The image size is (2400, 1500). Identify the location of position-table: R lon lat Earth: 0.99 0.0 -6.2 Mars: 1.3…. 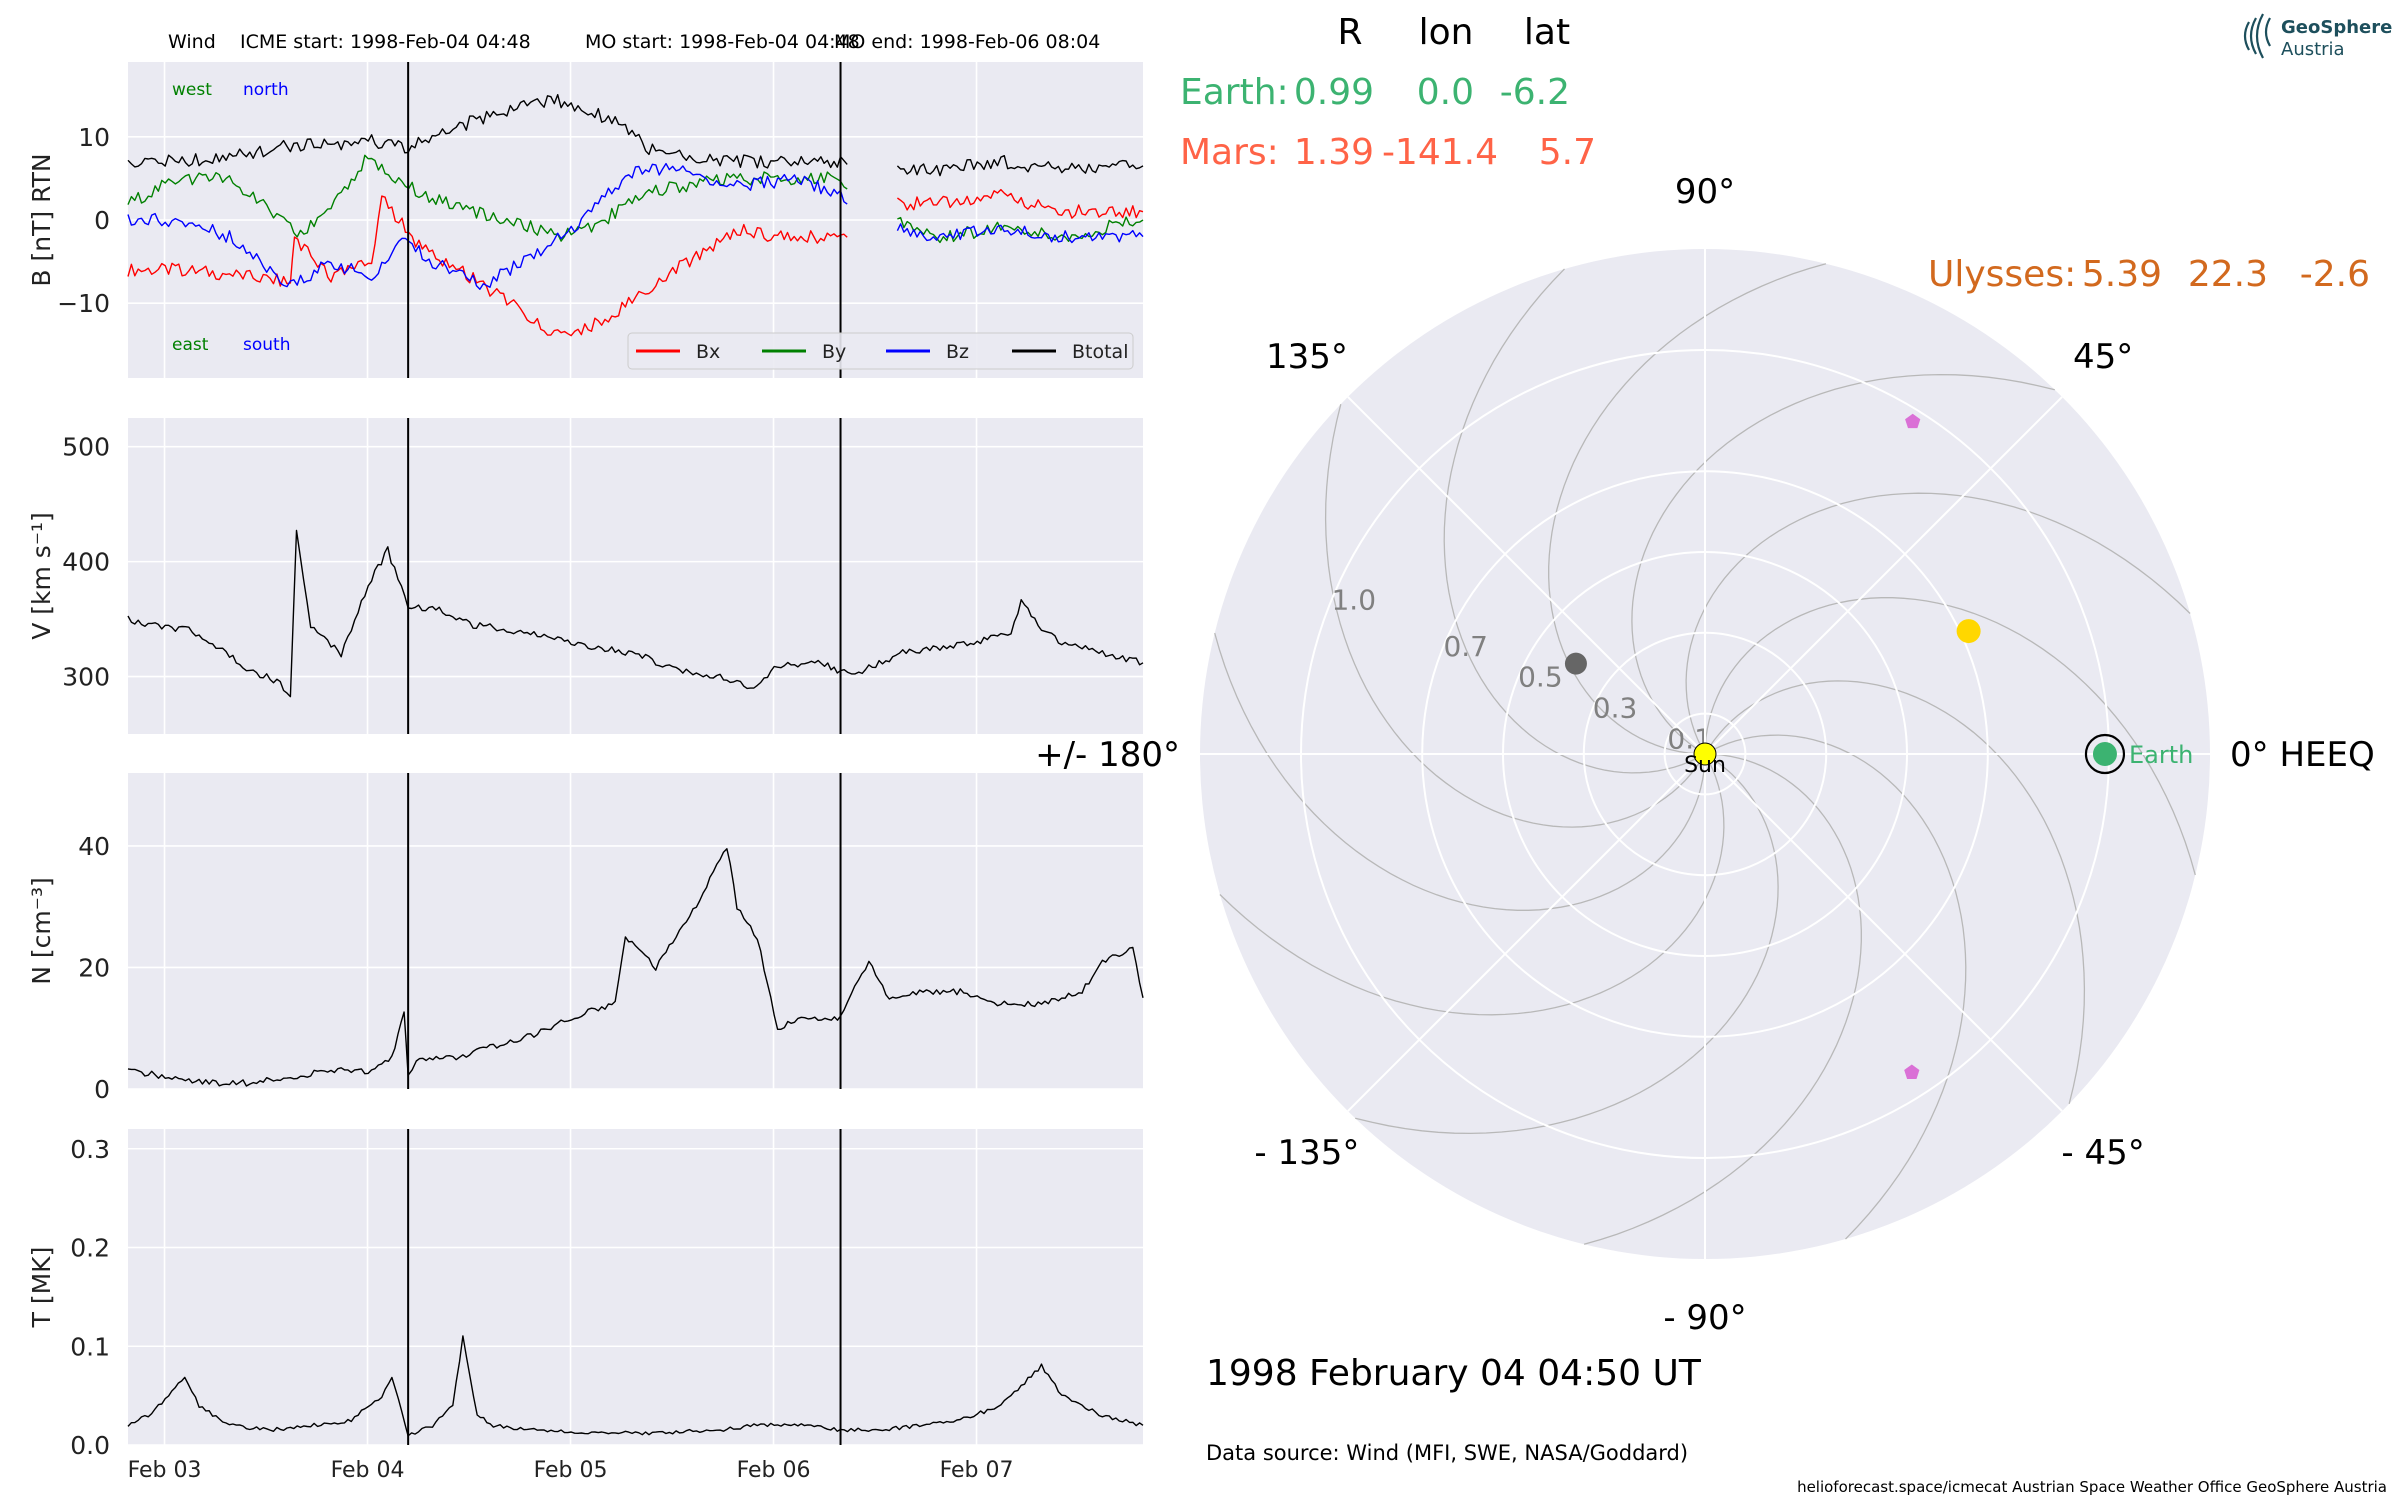
(1775, 153).